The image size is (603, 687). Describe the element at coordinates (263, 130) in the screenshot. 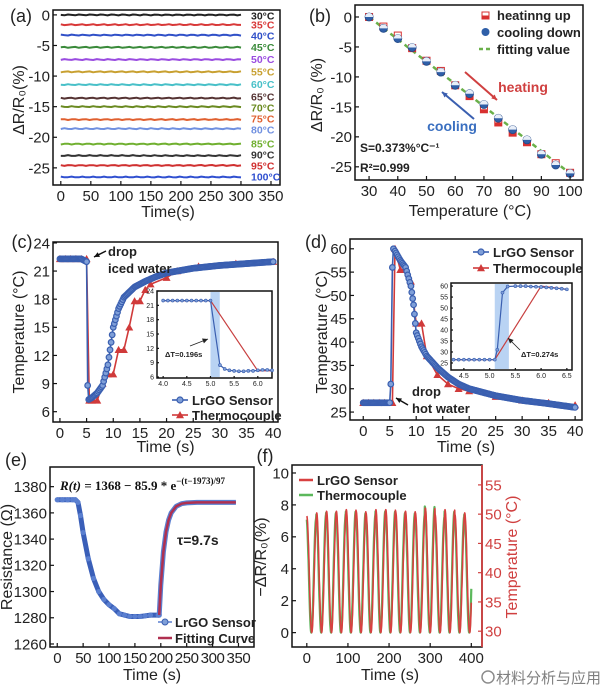

I see `series-label: 80°C` at that location.